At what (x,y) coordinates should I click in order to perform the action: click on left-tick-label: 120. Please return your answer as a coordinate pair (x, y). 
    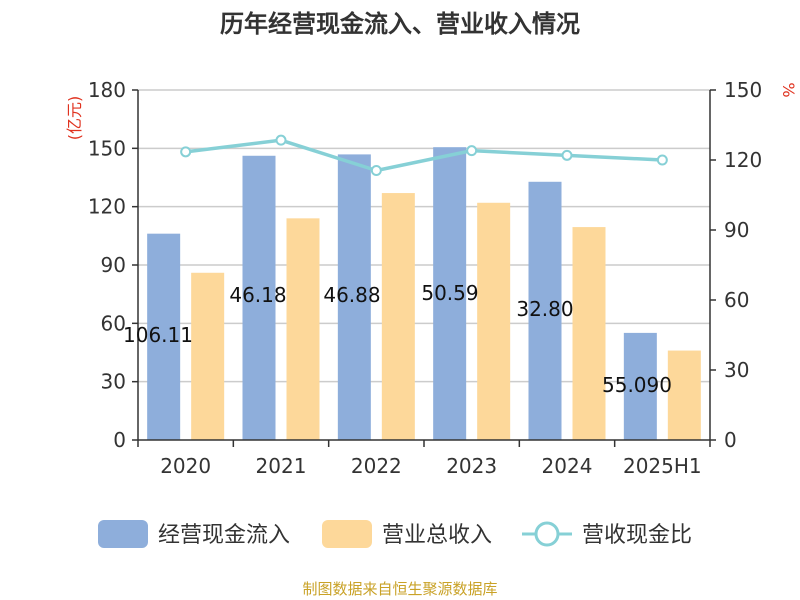
    Looking at the image, I should click on (107, 207).